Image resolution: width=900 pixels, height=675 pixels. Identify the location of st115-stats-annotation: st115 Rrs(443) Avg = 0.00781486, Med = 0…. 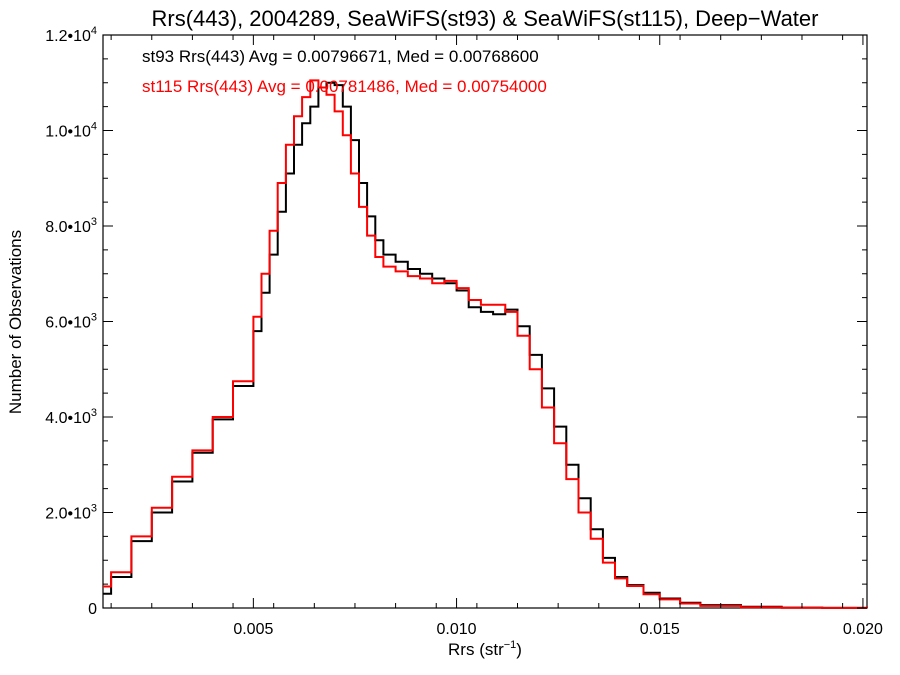
(344, 86).